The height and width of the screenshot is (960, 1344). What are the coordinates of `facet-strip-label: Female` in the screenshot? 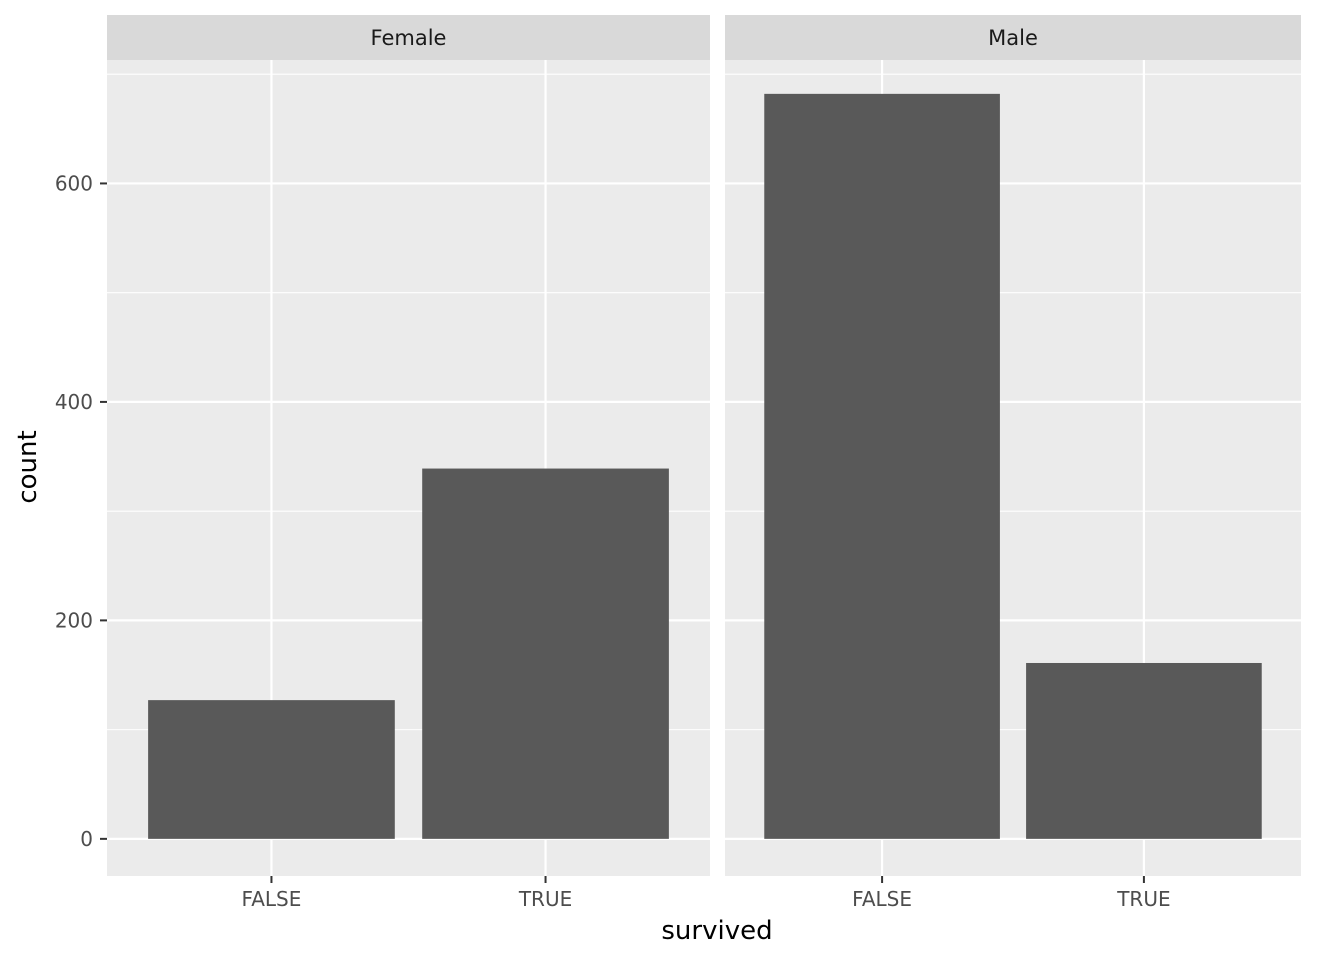 It's located at (409, 38).